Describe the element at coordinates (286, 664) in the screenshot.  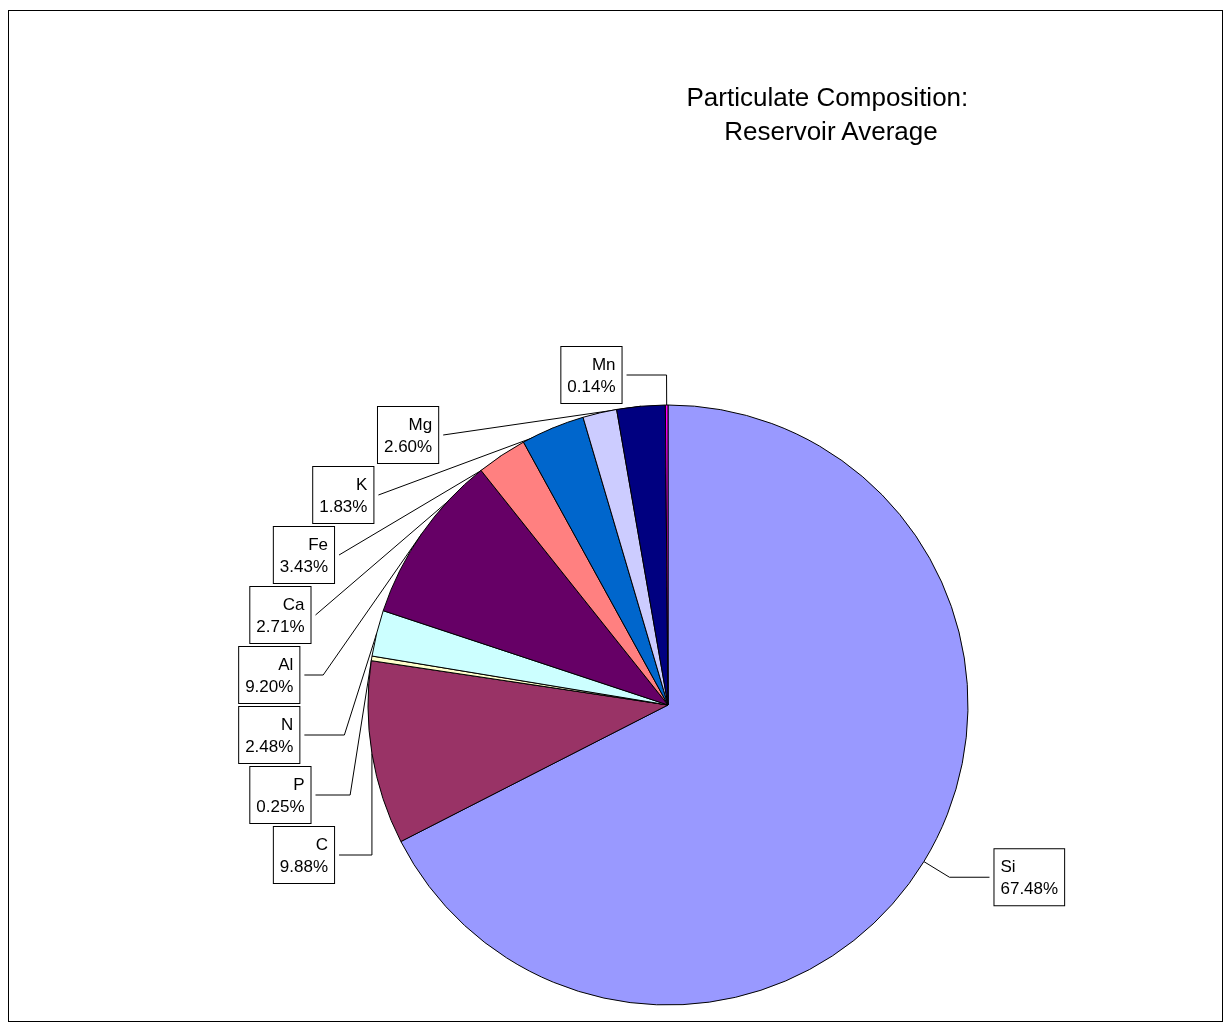
I see `slice-label: Al` at that location.